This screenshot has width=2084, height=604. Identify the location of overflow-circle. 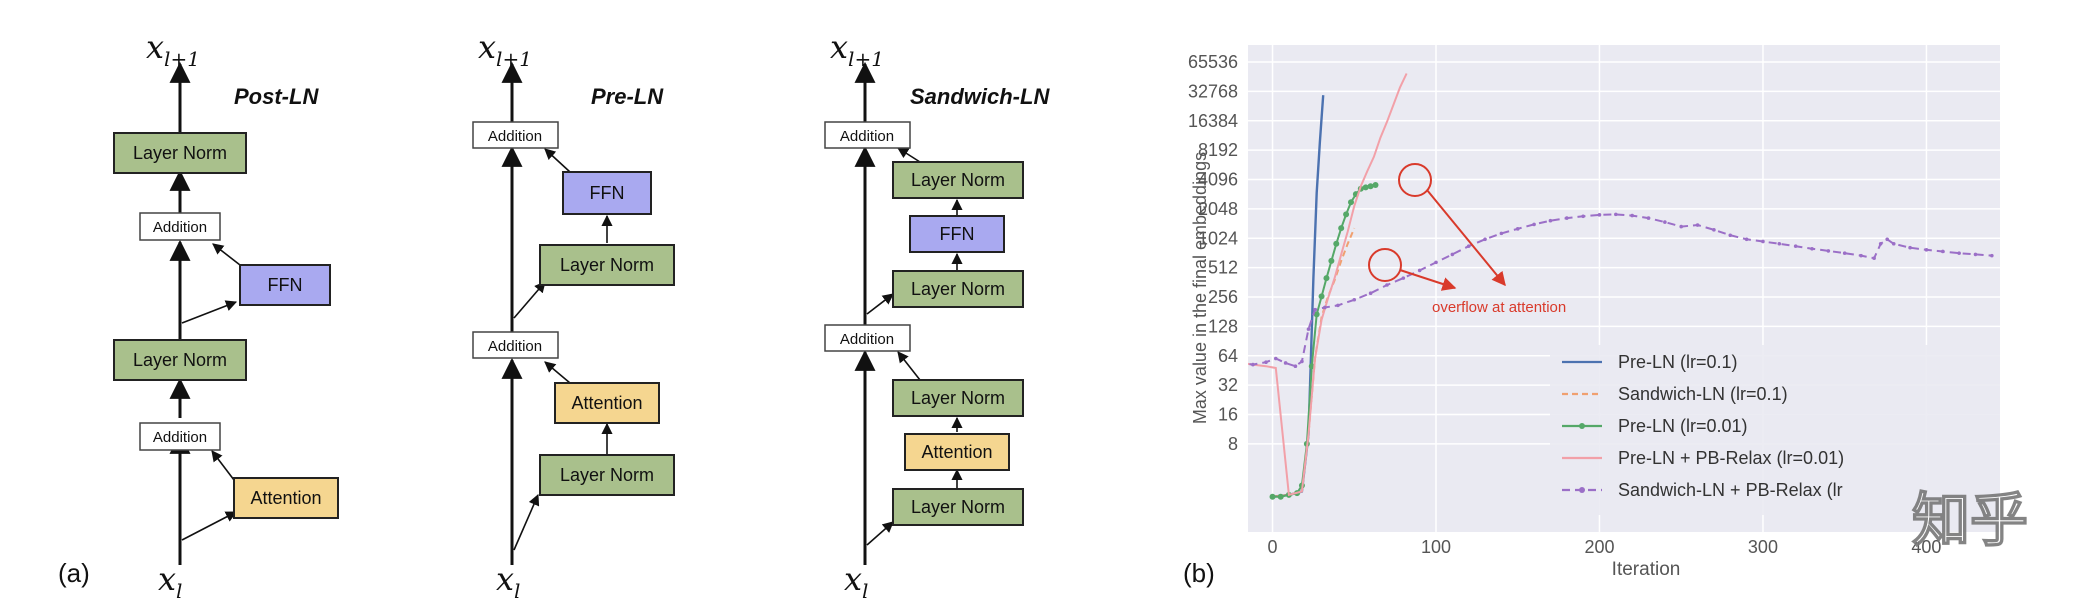
(1385, 265).